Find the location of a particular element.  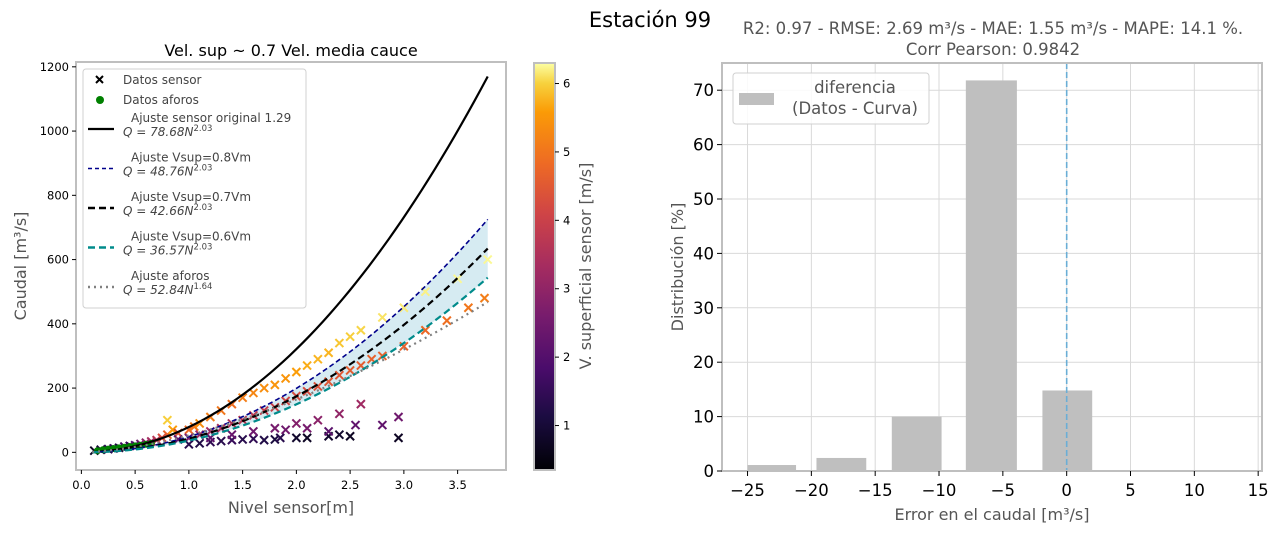

scatter-y-tick-label: 200 is located at coordinates (58, 388).